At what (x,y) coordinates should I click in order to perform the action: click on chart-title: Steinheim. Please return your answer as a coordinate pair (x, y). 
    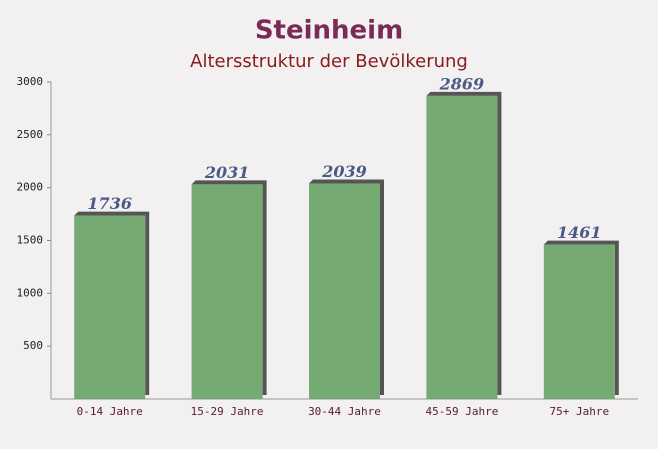
    Looking at the image, I should click on (329, 31).